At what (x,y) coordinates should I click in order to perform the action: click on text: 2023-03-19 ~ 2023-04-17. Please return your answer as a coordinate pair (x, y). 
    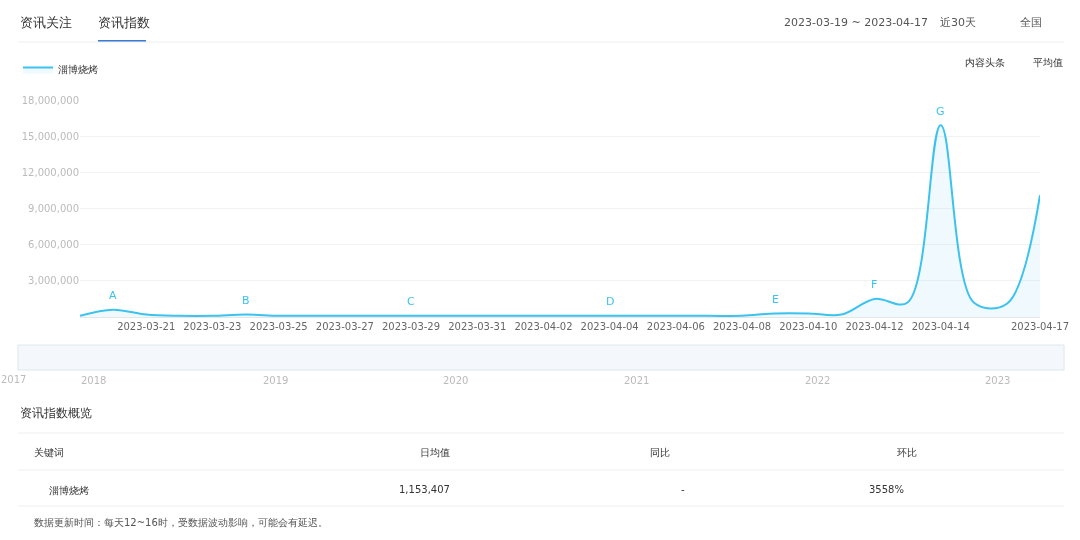
    Looking at the image, I should click on (856, 22).